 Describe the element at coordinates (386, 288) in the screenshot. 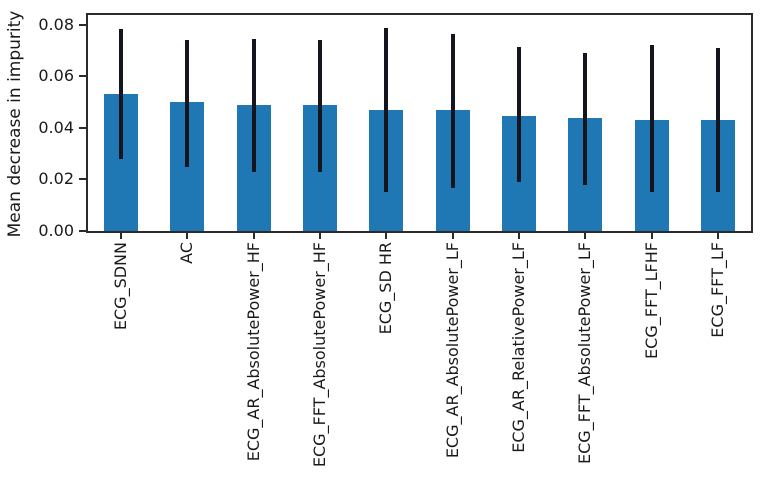

I see `x-tick-label: ECG_SD HR` at that location.